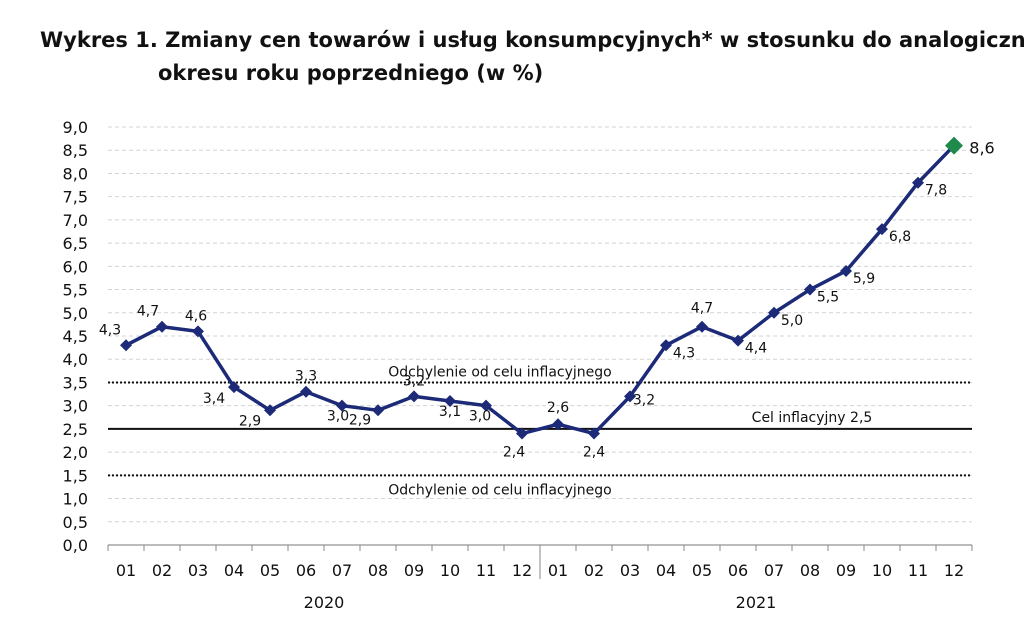 This screenshot has width=1024, height=644. I want to click on data-label: 3,1, so click(450, 412).